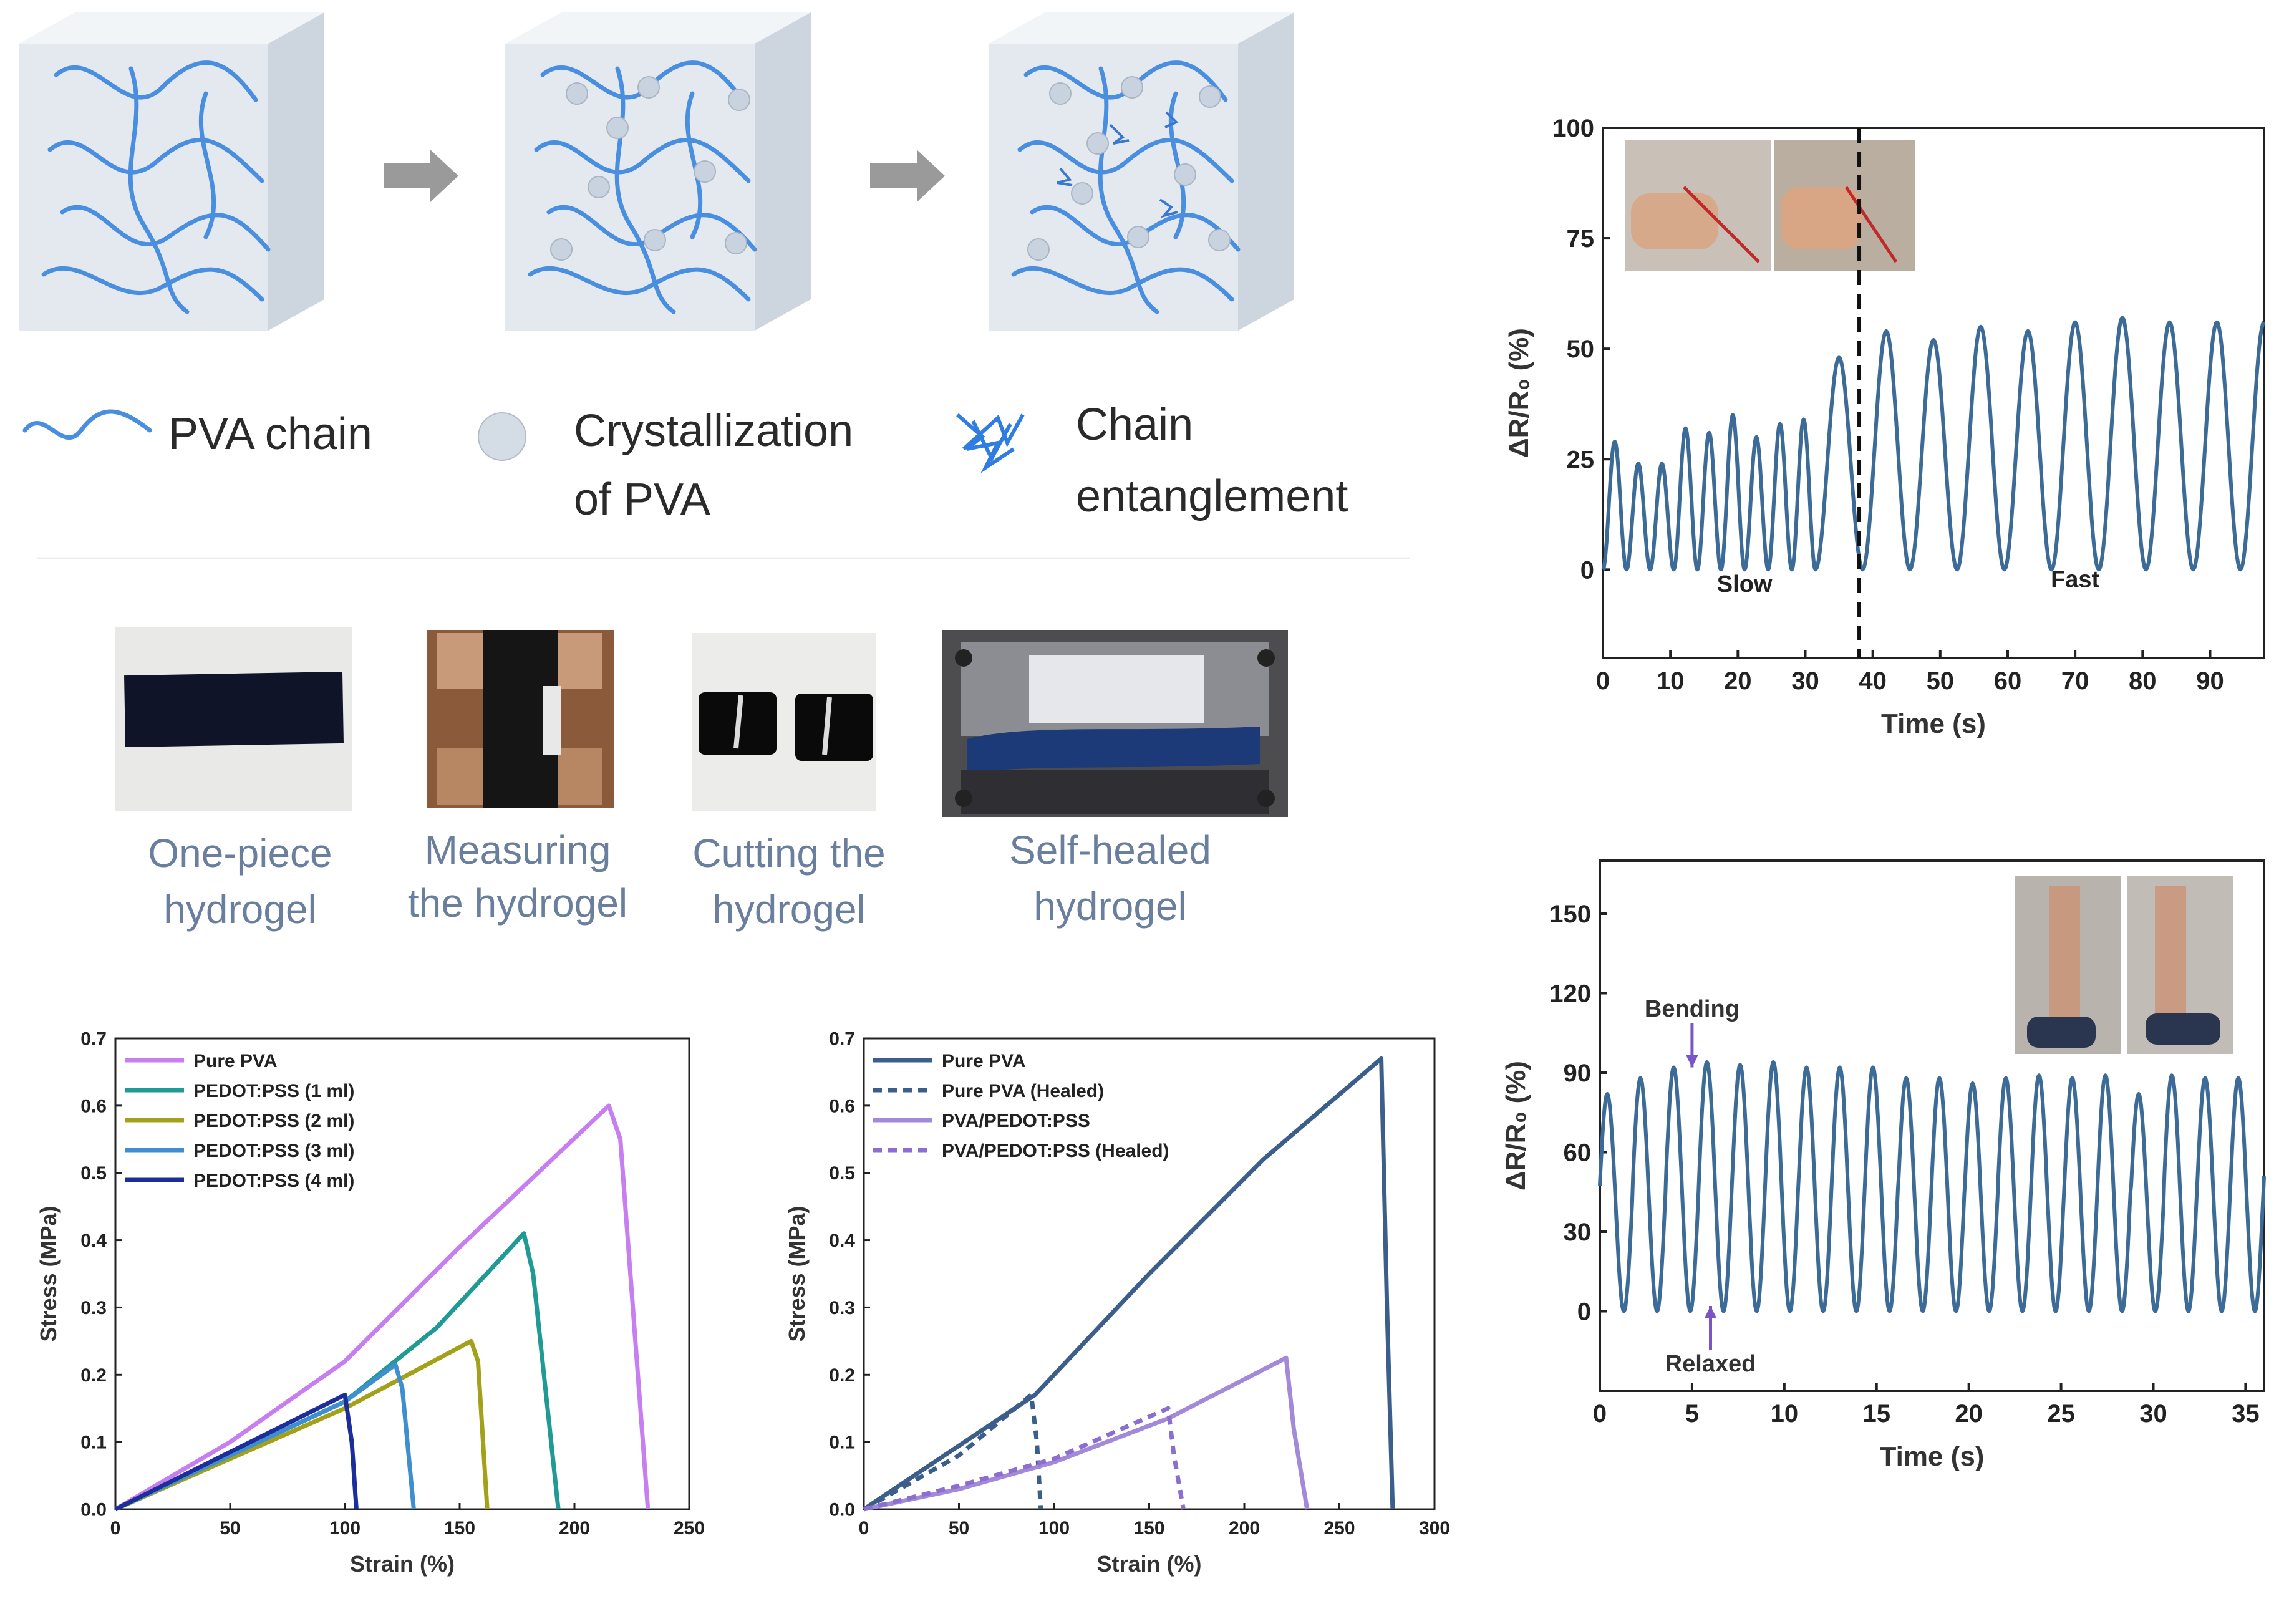  Describe the element at coordinates (1711, 1312) in the screenshot. I see `annotation-arrowhead` at that location.